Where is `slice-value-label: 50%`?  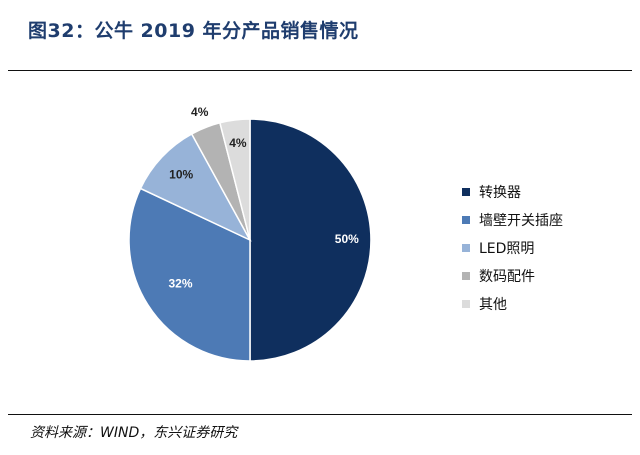 slice-value-label: 50% is located at coordinates (347, 239).